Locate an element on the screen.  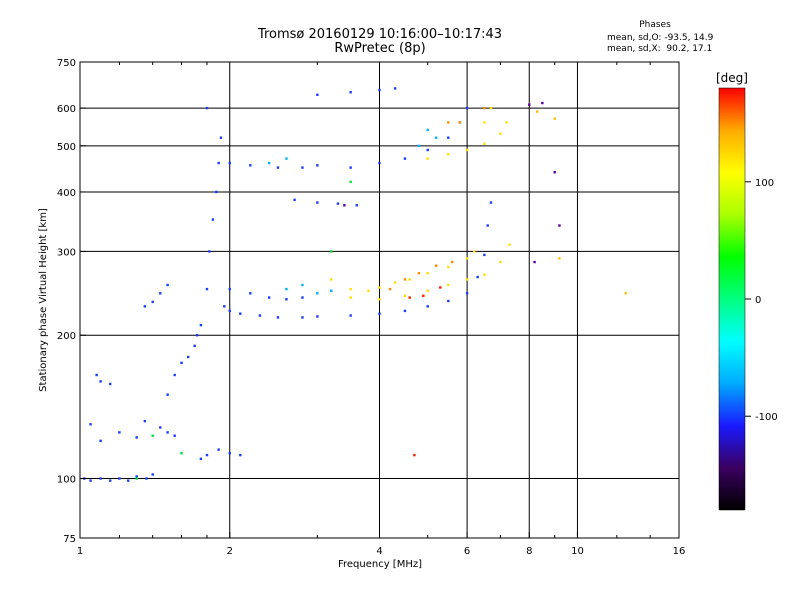
x-tick-label: 4 is located at coordinates (379, 551).